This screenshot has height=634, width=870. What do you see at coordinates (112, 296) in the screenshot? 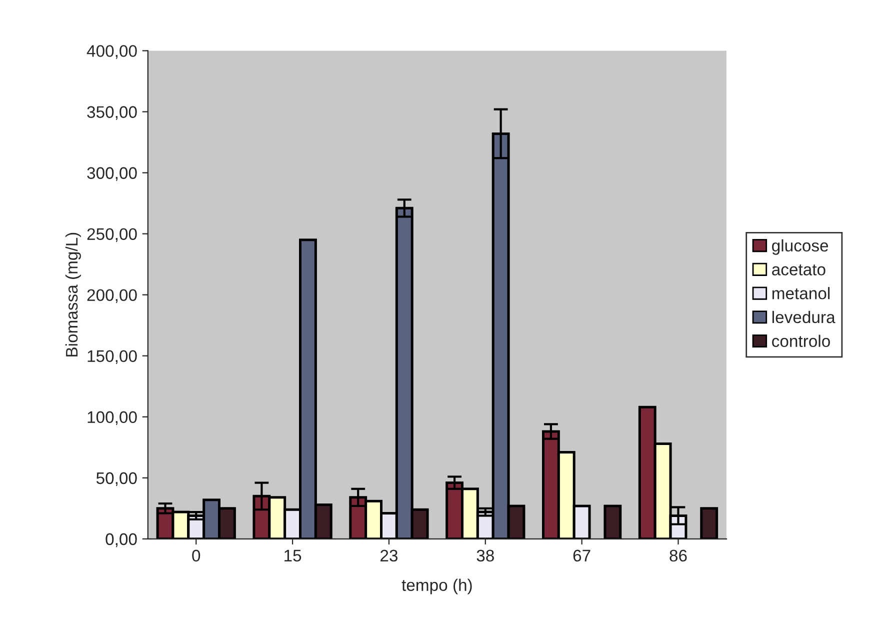
I see `y-tick-label: 200,00` at bounding box center [112, 296].